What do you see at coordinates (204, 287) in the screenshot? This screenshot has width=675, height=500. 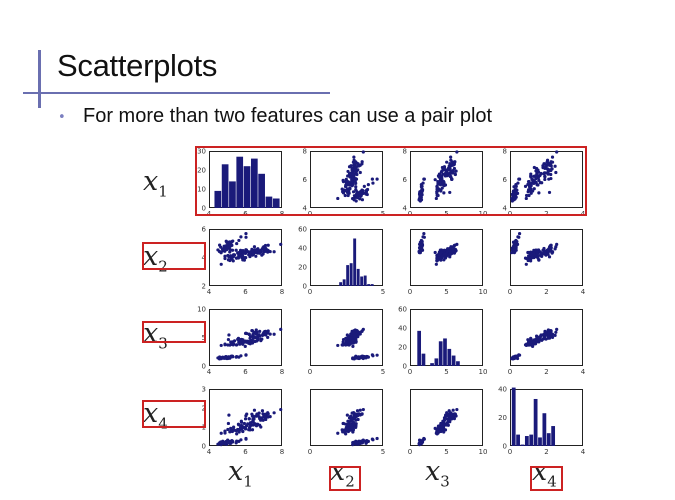 I see `y-tick-label: 2` at bounding box center [204, 287].